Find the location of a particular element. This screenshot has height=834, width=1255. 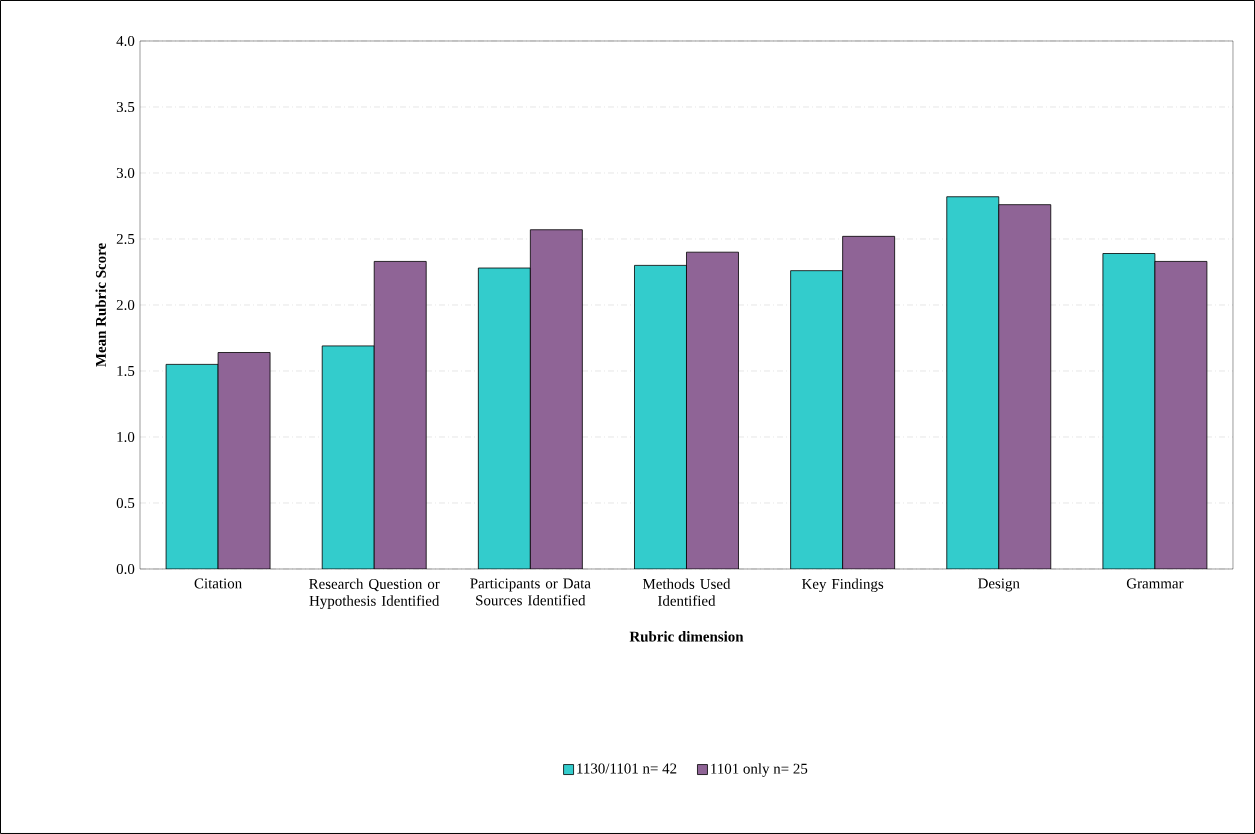

x-tick-label: Design is located at coordinates (999, 585).